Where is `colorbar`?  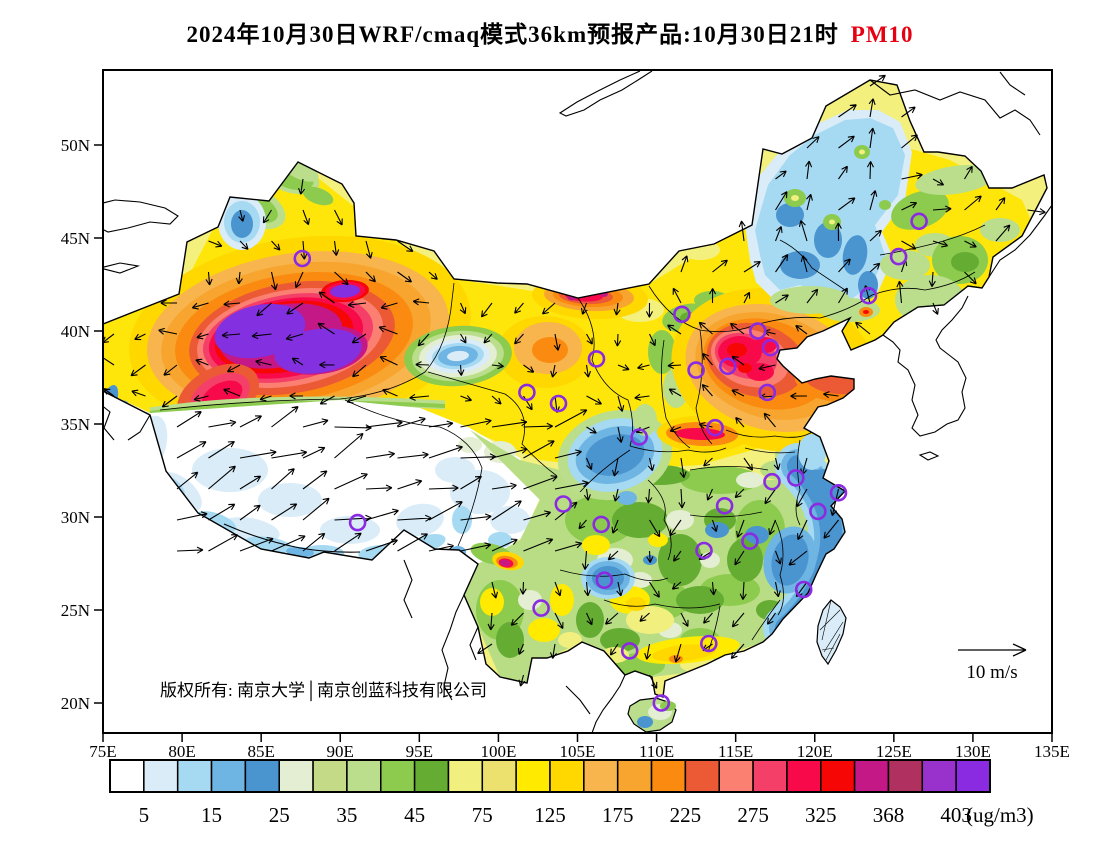 colorbar is located at coordinates (550, 776).